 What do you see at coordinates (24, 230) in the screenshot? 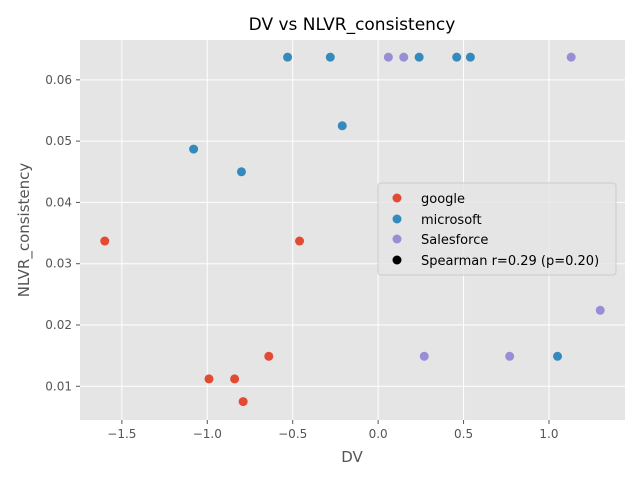
I see `y-axis-label: NLVR_consistency` at bounding box center [24, 230].